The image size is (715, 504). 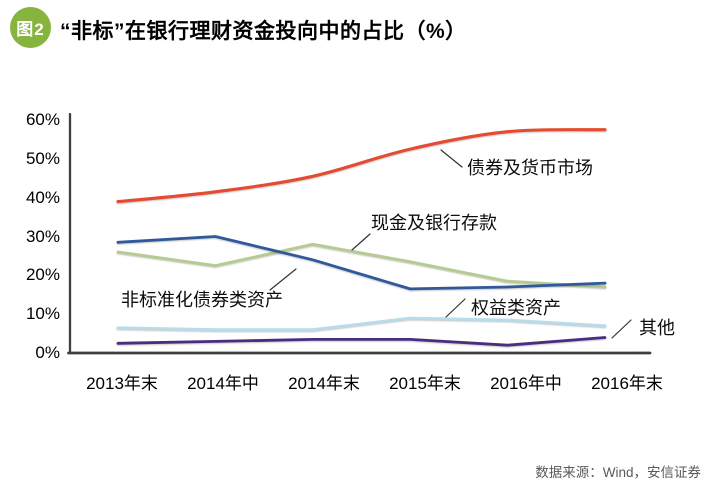 What do you see at coordinates (30, 27) in the screenshot?
I see `figure-number-badge: 图2` at bounding box center [30, 27].